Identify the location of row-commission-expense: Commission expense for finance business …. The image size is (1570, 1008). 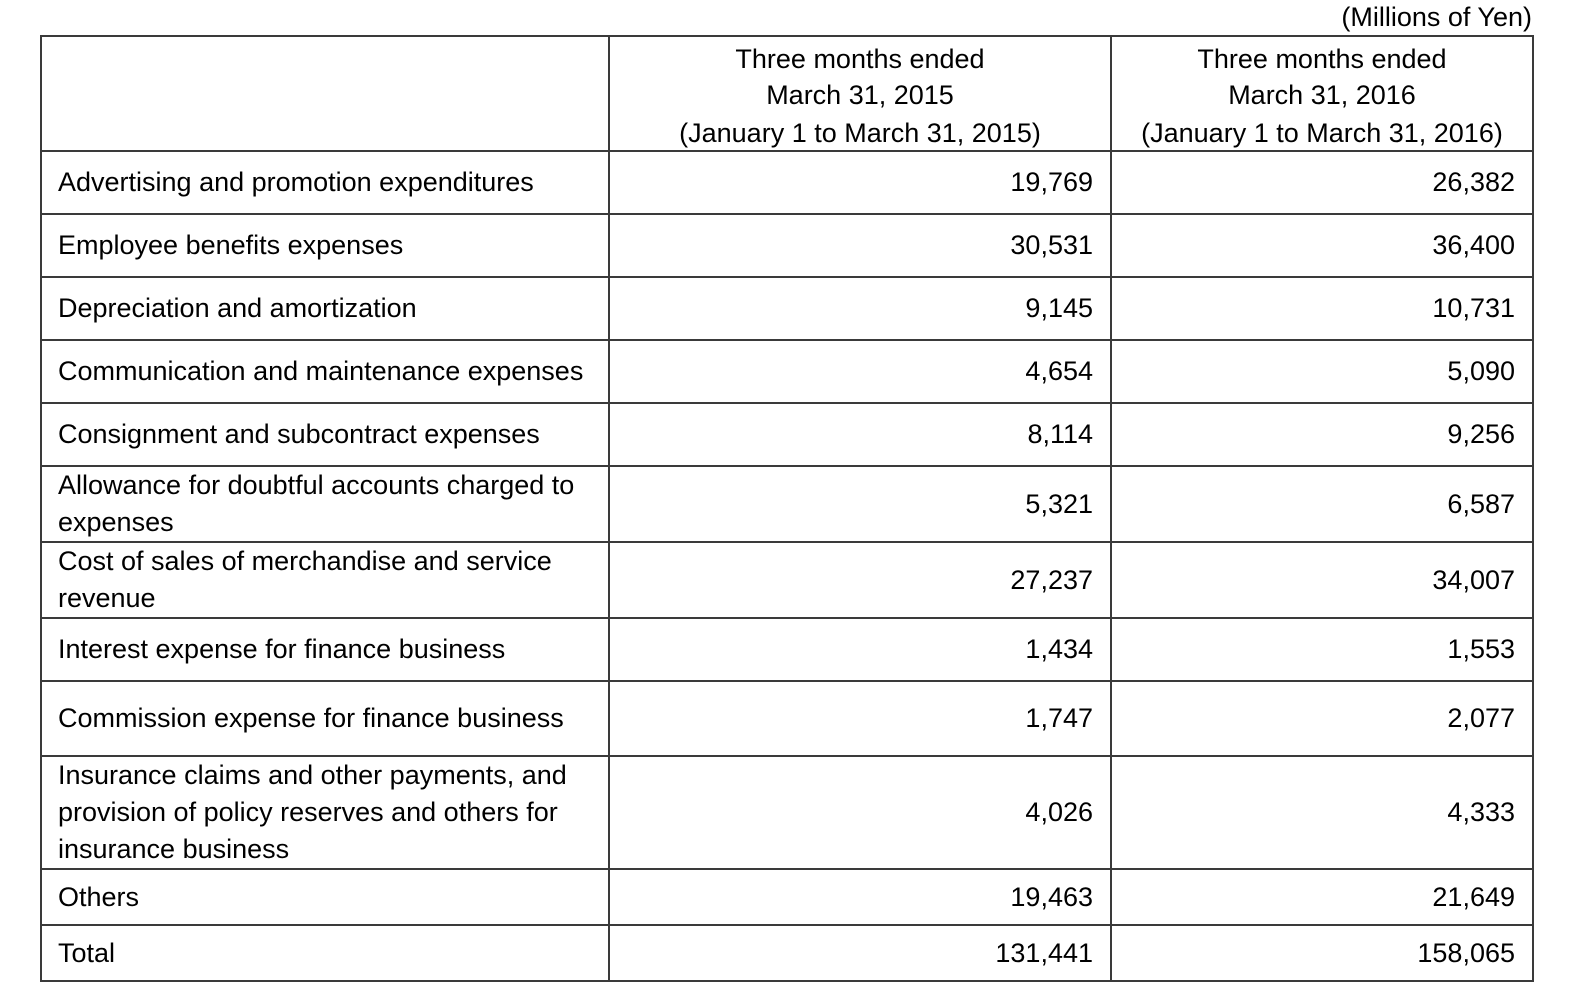
(787, 718).